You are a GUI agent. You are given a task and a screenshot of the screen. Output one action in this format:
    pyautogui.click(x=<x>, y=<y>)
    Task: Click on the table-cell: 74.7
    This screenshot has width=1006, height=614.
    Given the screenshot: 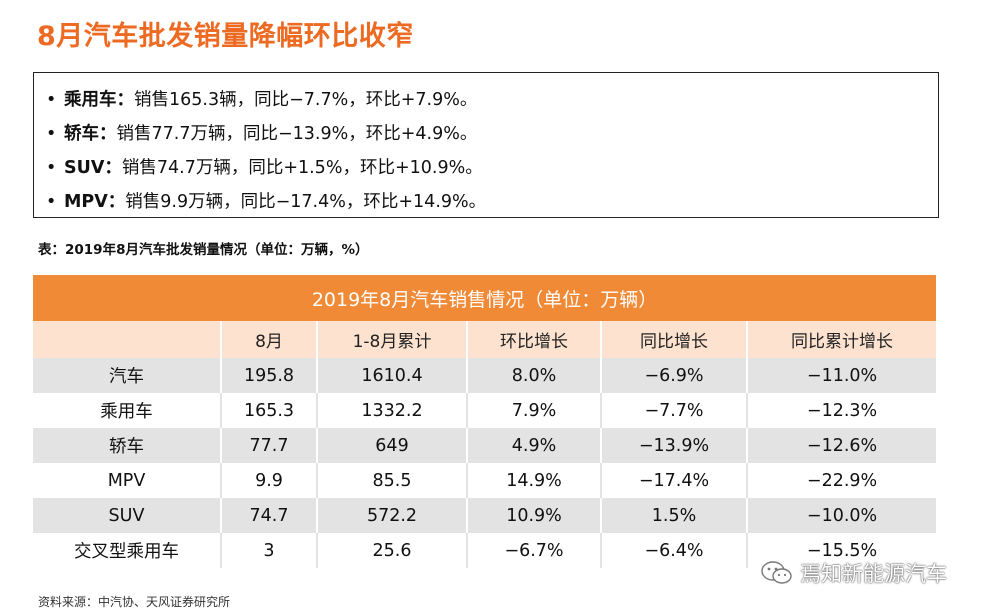 What is the action you would take?
    pyautogui.click(x=269, y=515)
    